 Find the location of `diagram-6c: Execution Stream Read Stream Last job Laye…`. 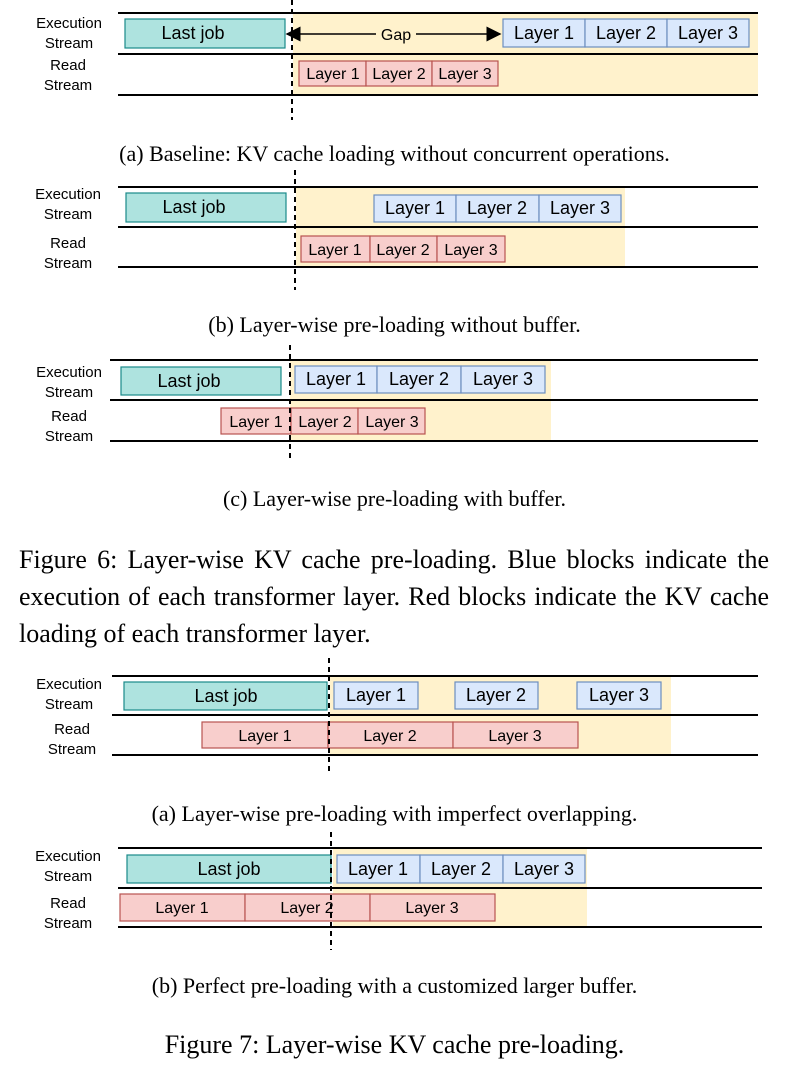

diagram-6c: Execution Stream Read Stream Last job Laye… is located at coordinates (397, 403).